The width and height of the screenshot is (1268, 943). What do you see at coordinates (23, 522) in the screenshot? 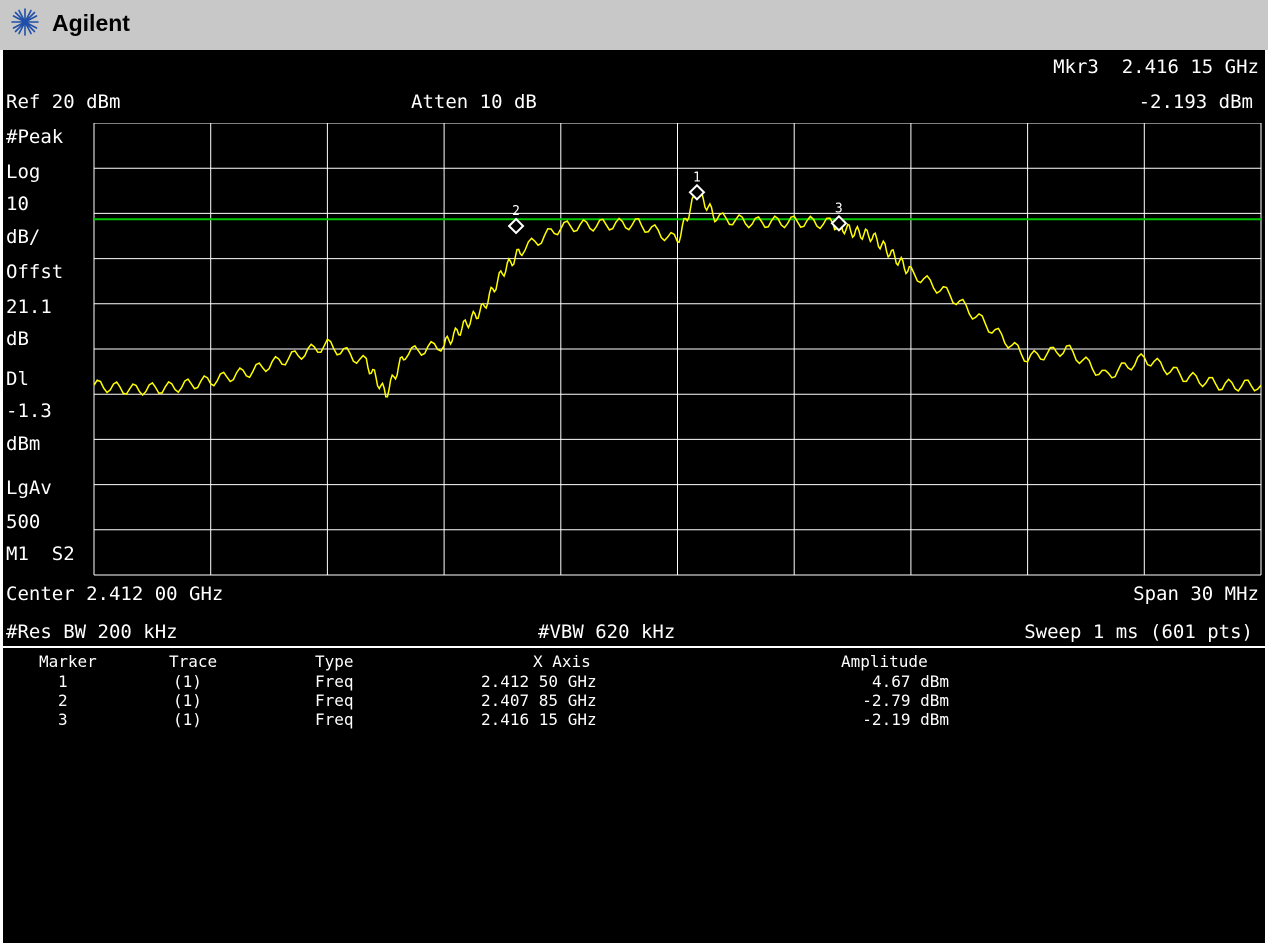
I see `side-label: 500` at bounding box center [23, 522].